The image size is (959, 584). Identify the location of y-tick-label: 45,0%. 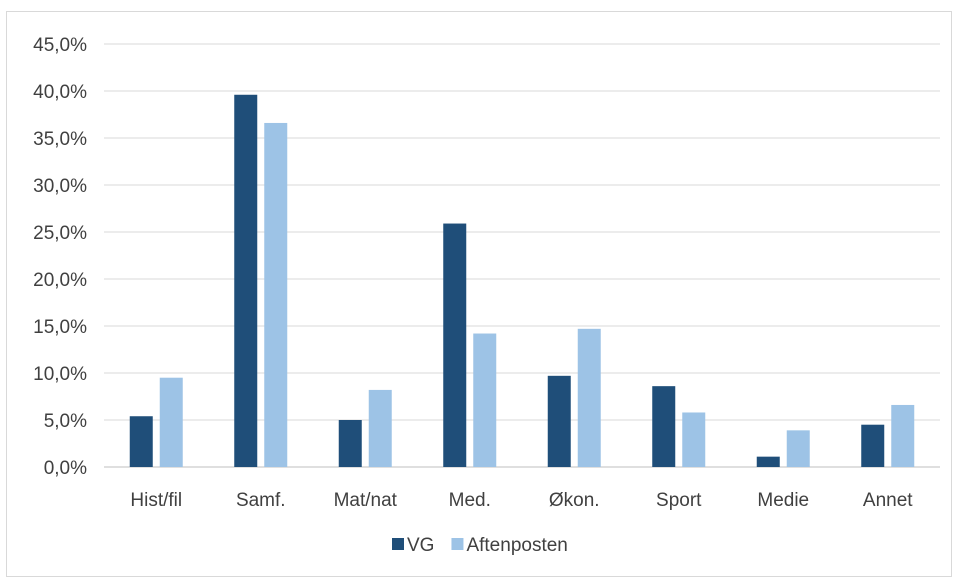
(60, 45).